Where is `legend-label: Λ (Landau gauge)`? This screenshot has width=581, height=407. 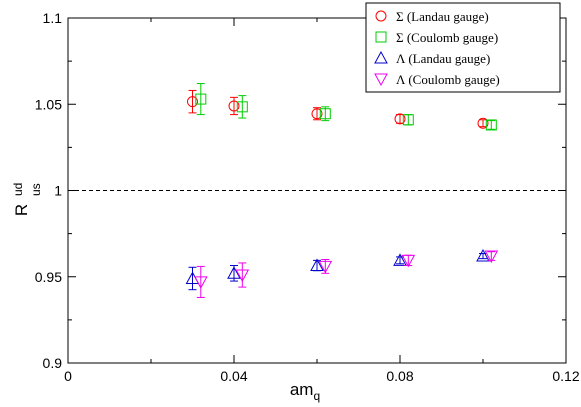 legend-label: Λ (Landau gauge) is located at coordinates (443, 58).